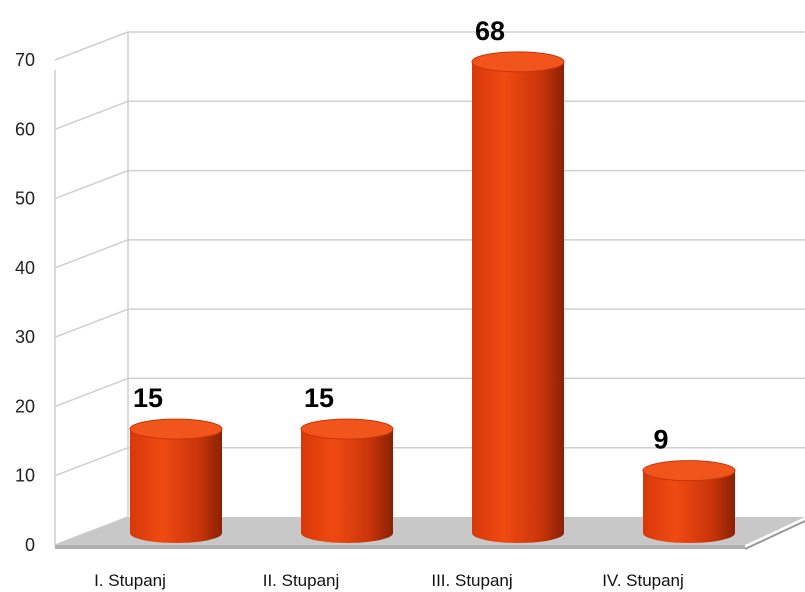 Image resolution: width=805 pixels, height=592 pixels. Describe the element at coordinates (25, 199) in the screenshot. I see `y-tick-label: 50` at that location.